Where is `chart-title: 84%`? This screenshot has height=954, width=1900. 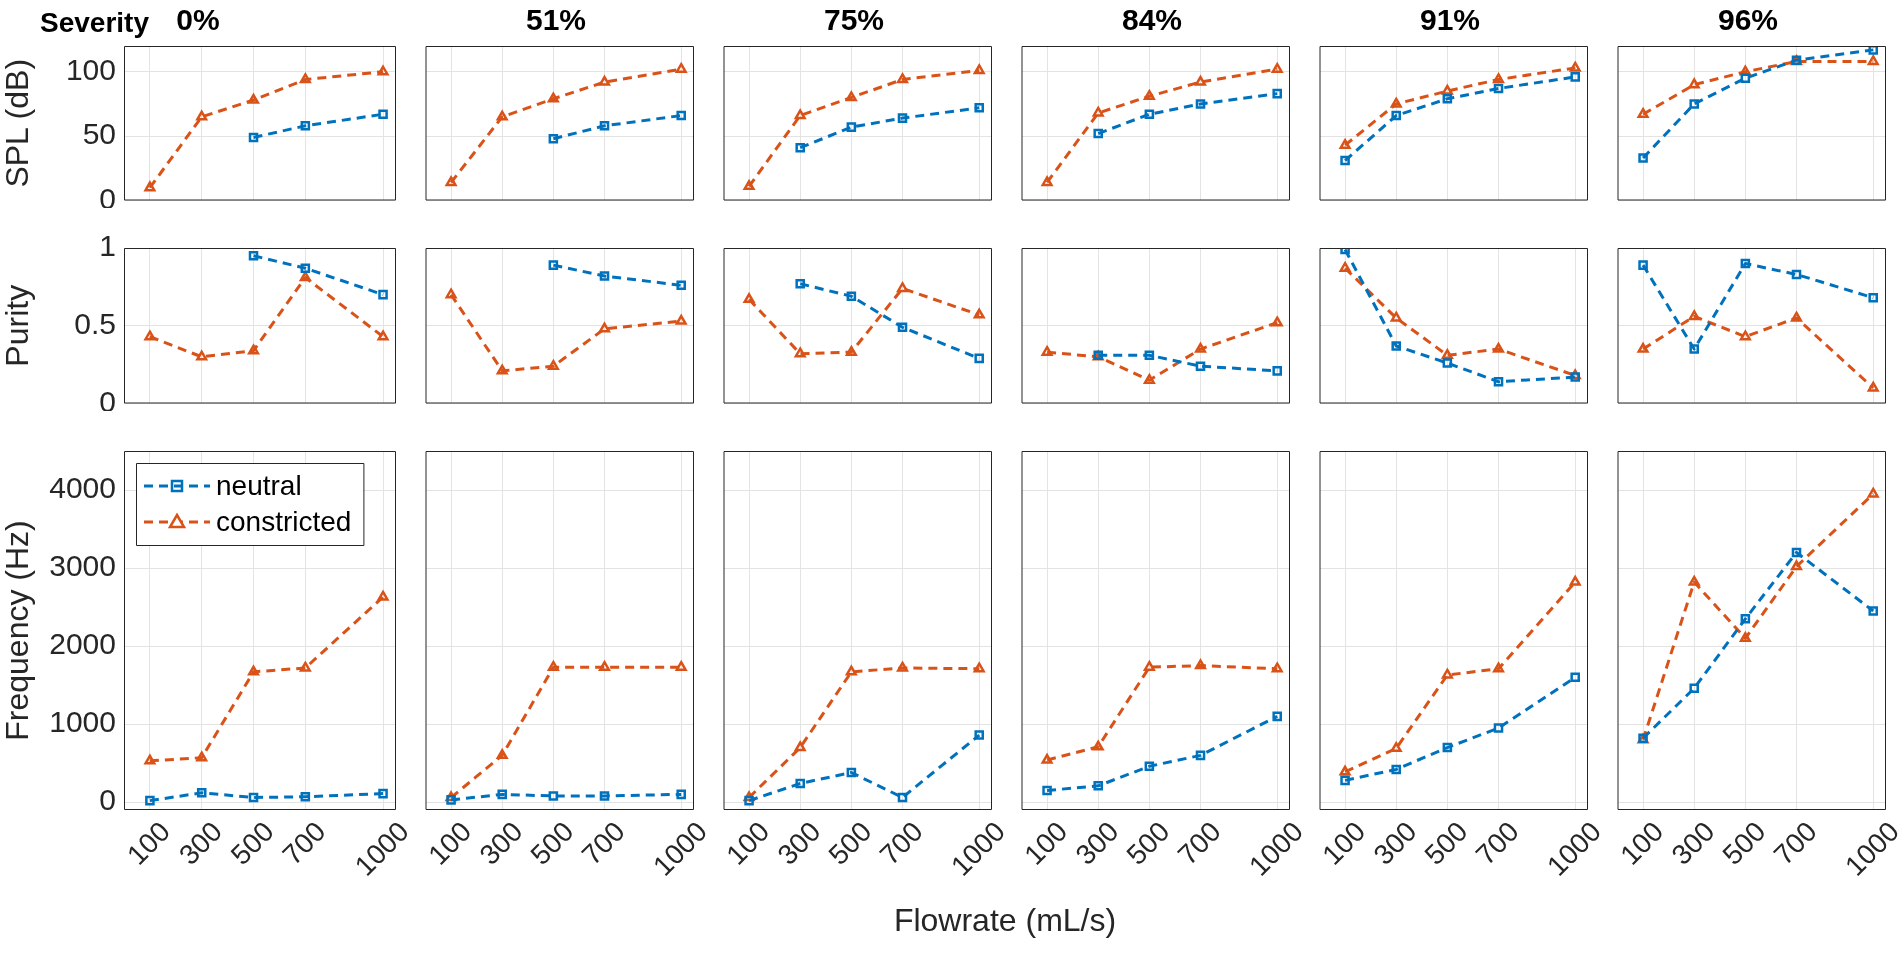
chart-title: 84% is located at coordinates (1152, 20).